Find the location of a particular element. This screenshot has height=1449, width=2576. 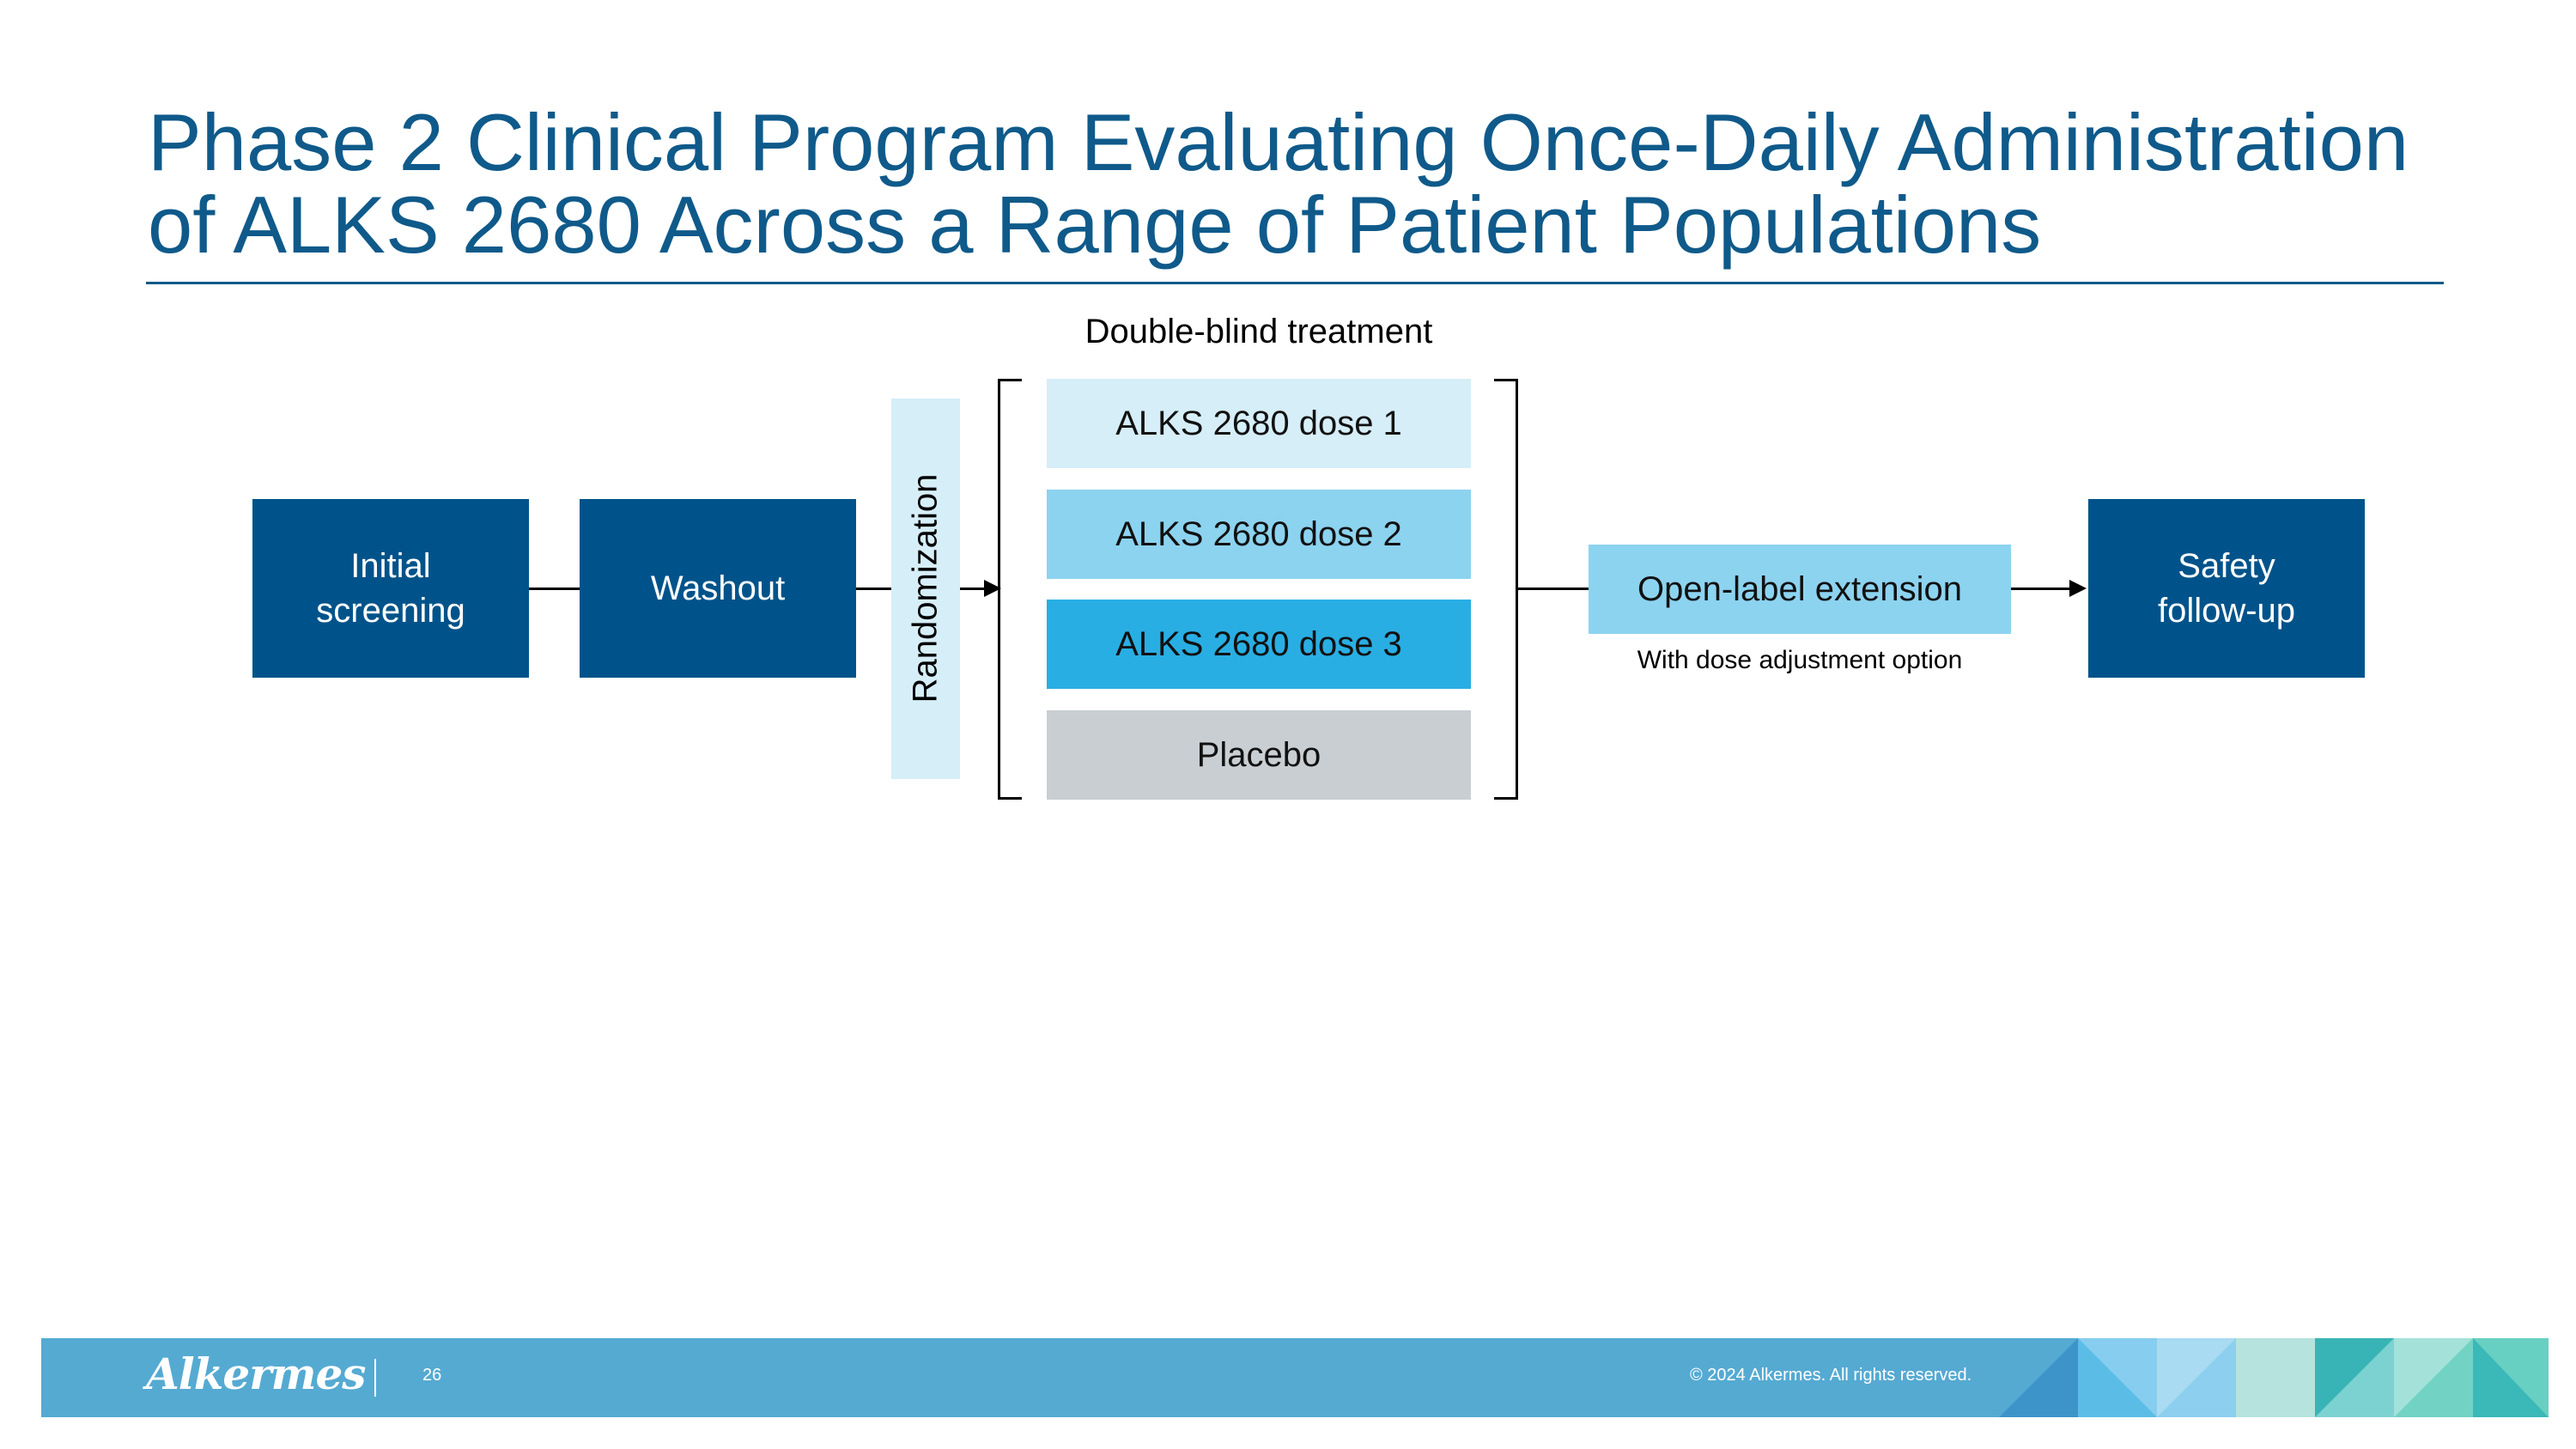

arm-dose-3-label: ALKS 2680 dose 3 is located at coordinates (1258, 644).